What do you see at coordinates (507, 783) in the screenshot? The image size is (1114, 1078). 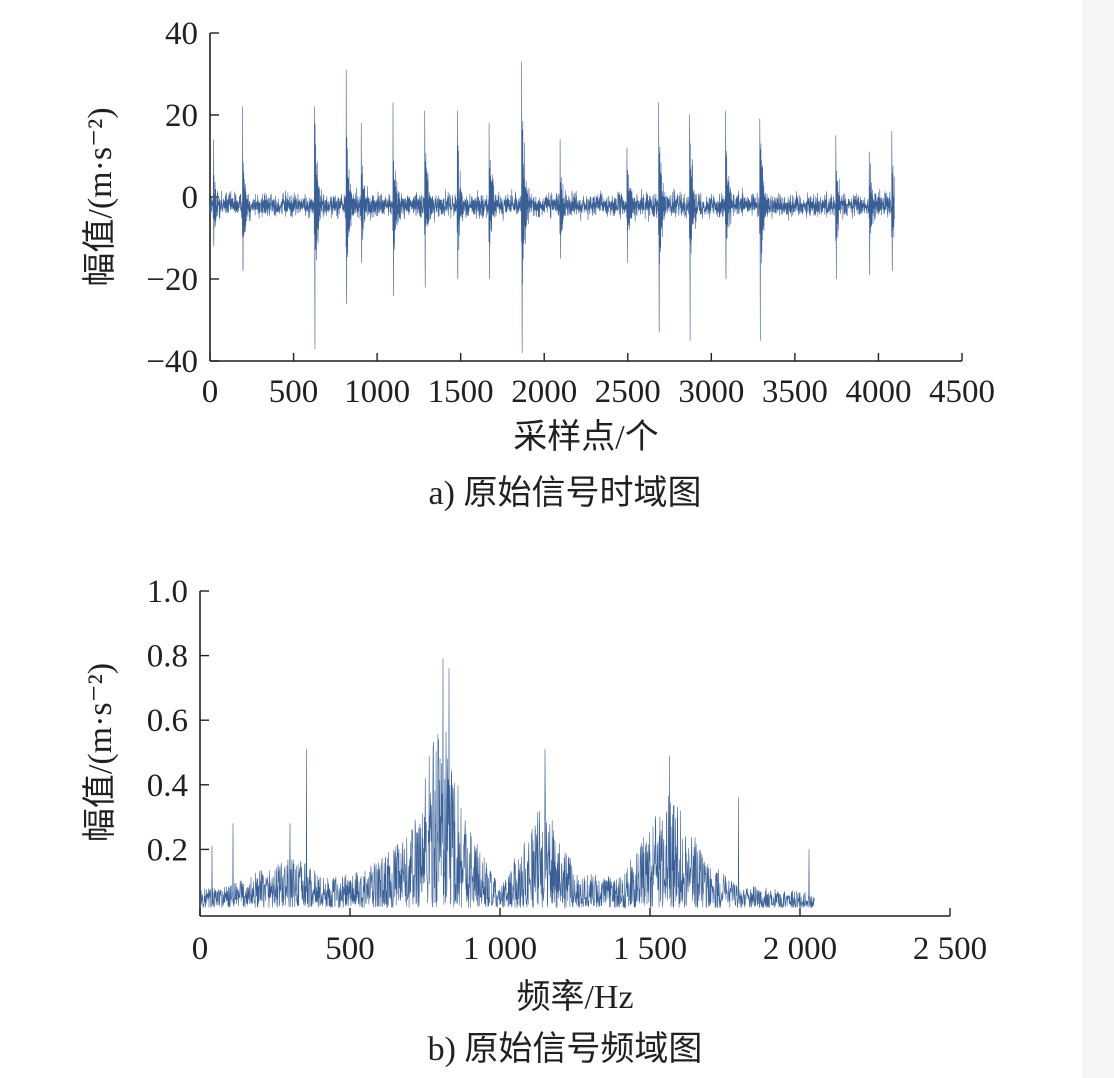 I see `frequency-domain-spectrum-line` at bounding box center [507, 783].